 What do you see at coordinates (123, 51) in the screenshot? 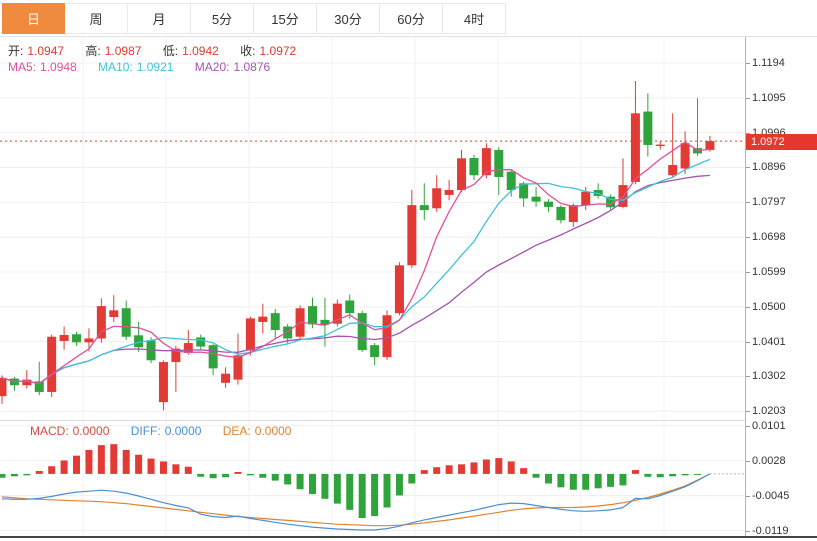
I see `high-value: 1.0987` at bounding box center [123, 51].